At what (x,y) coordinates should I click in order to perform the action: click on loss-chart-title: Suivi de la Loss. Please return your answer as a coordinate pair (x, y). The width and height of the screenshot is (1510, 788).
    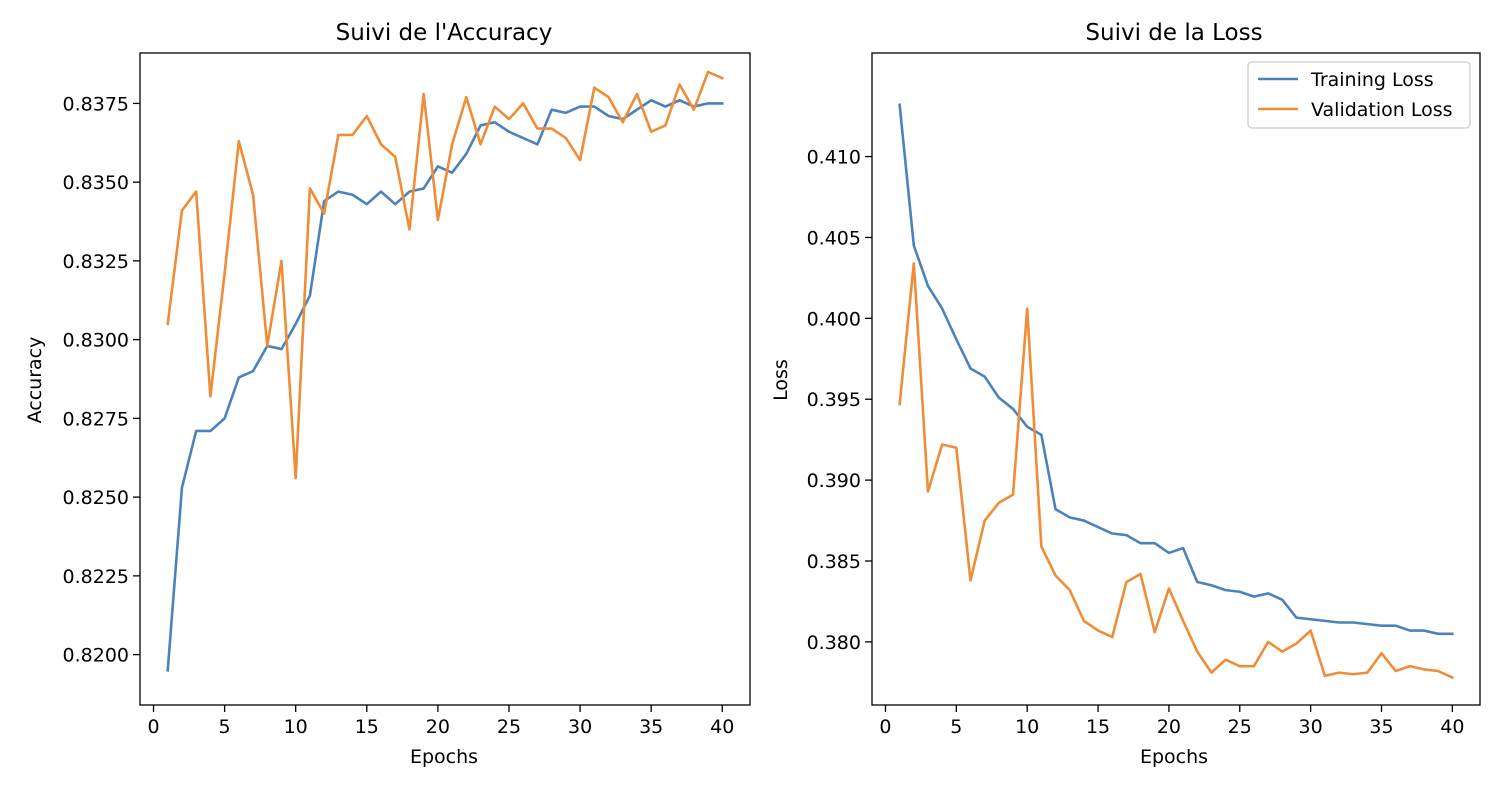
    Looking at the image, I should click on (1173, 33).